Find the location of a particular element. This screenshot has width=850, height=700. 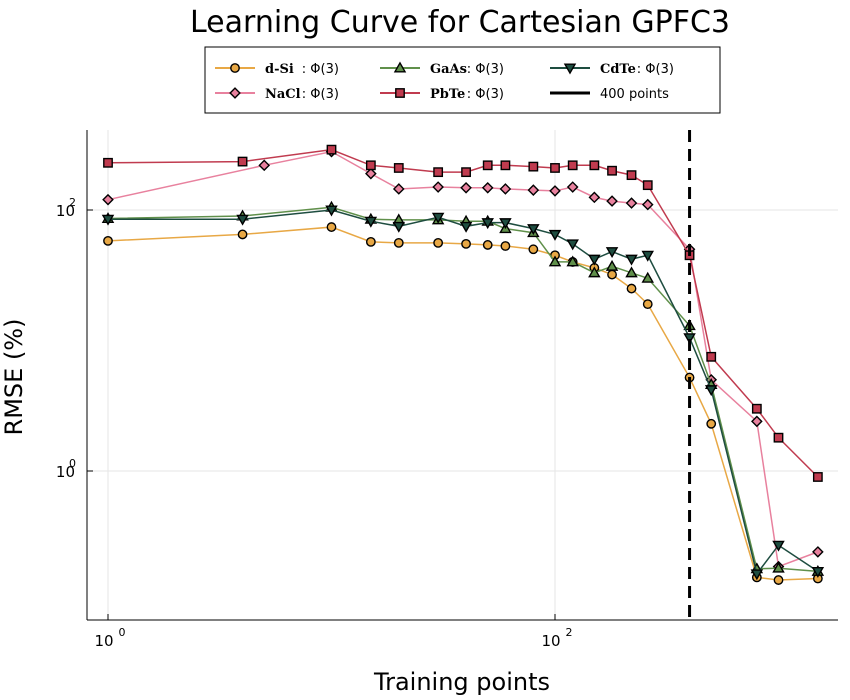

y-tick-exponent-1: 2 is located at coordinates (72, 202).